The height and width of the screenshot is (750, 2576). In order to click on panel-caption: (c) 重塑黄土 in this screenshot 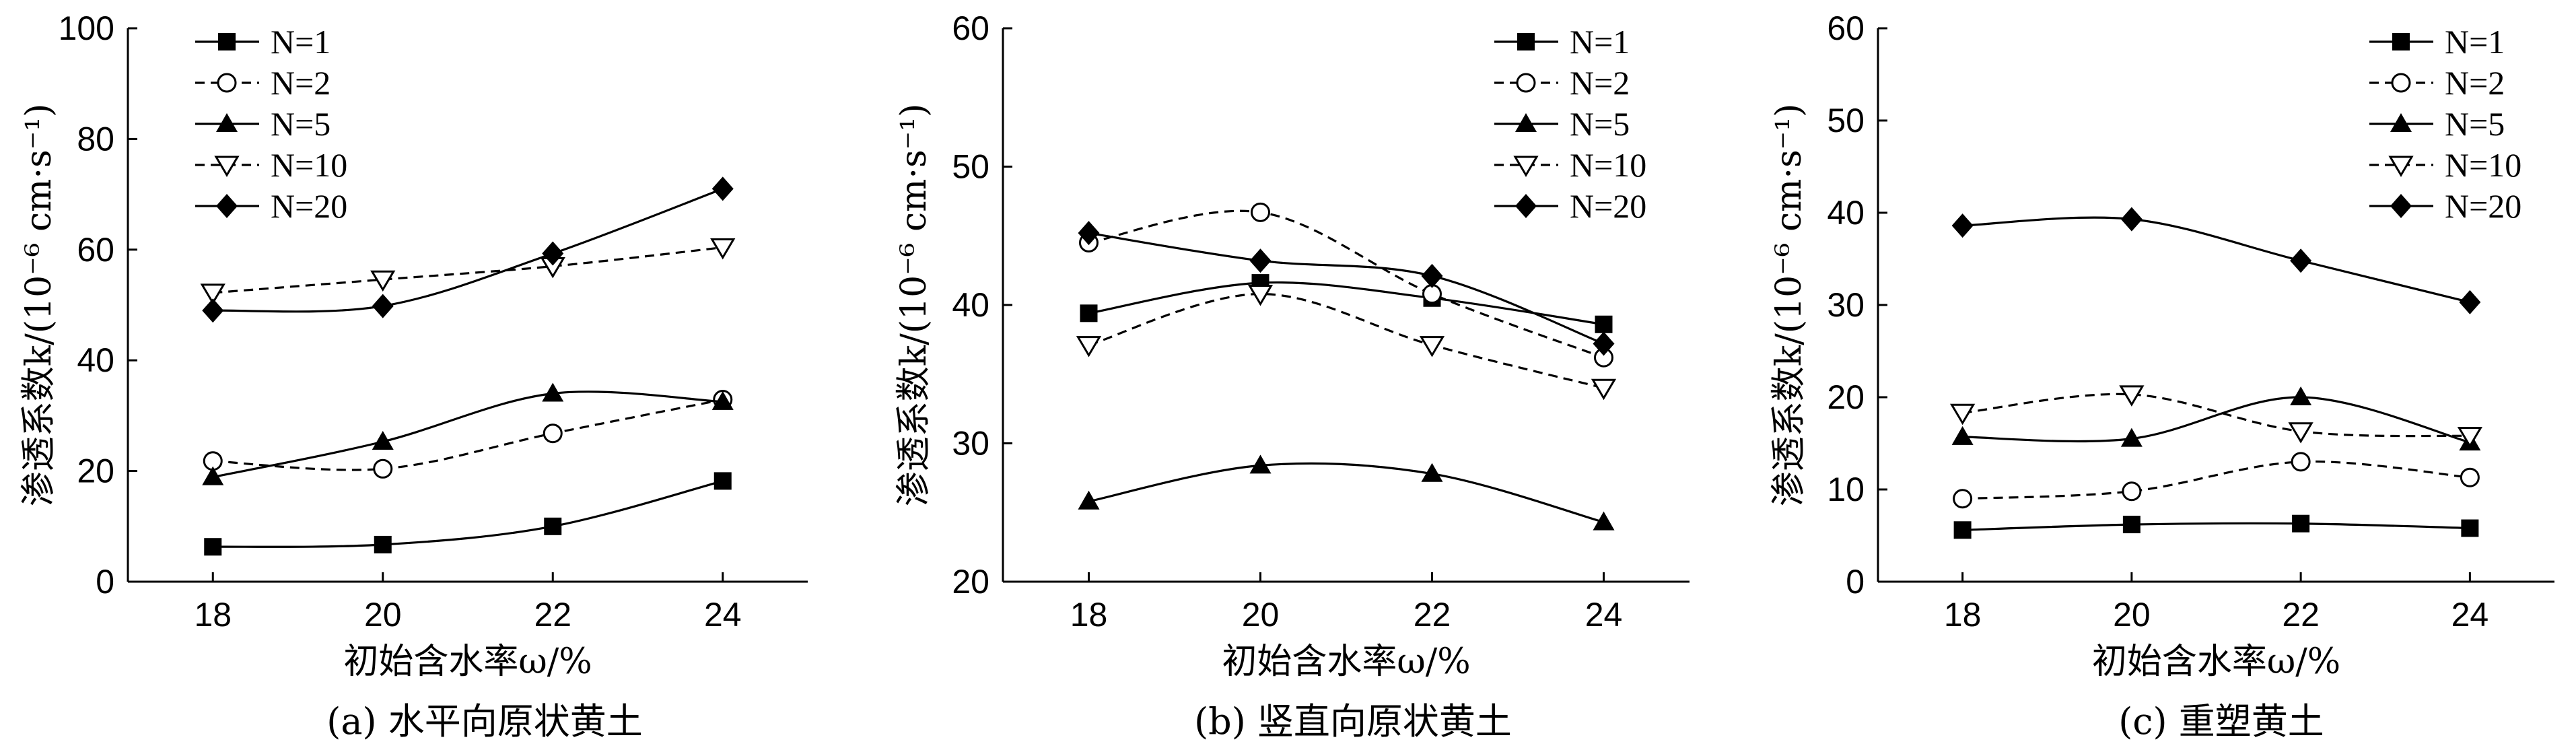, I will do `click(2221, 722)`.